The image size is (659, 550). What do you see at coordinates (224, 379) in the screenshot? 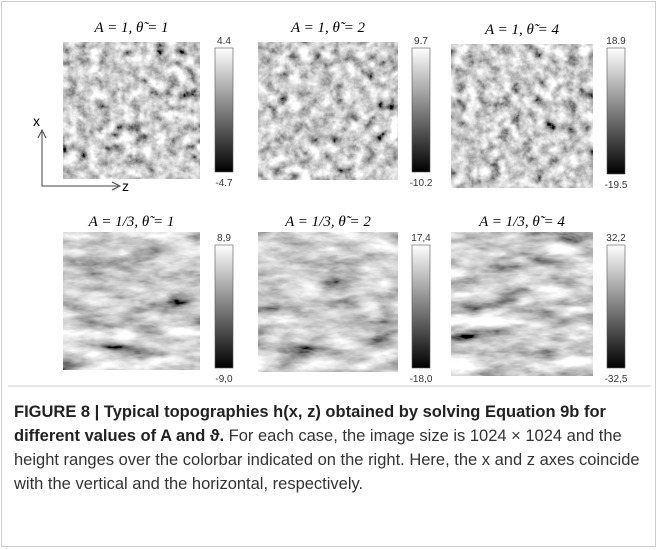
I see `colorbar-min: -9,0` at bounding box center [224, 379].